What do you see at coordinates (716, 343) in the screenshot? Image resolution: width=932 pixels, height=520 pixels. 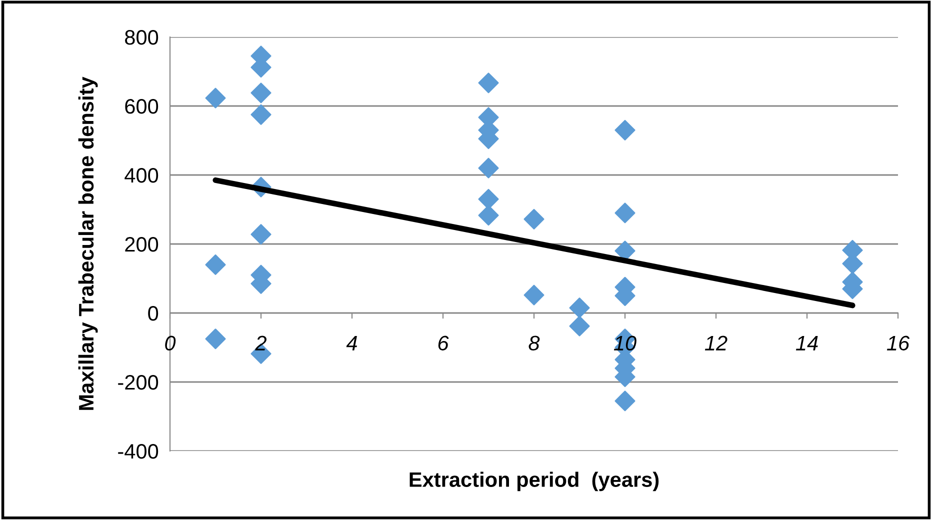 I see `x-tick-label: 12` at bounding box center [716, 343].